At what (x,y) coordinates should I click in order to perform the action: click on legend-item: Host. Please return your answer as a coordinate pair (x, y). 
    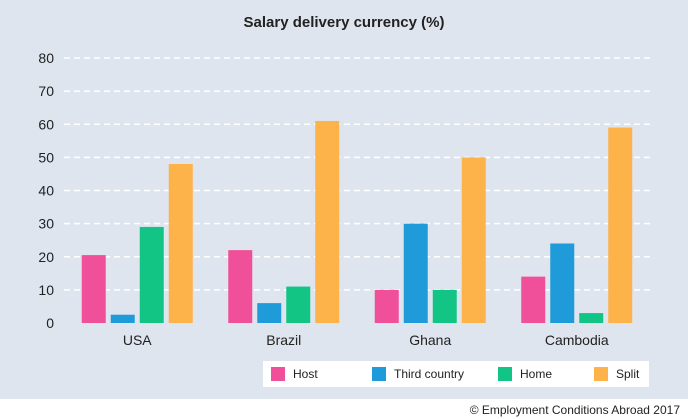
    Looking at the image, I should click on (294, 374).